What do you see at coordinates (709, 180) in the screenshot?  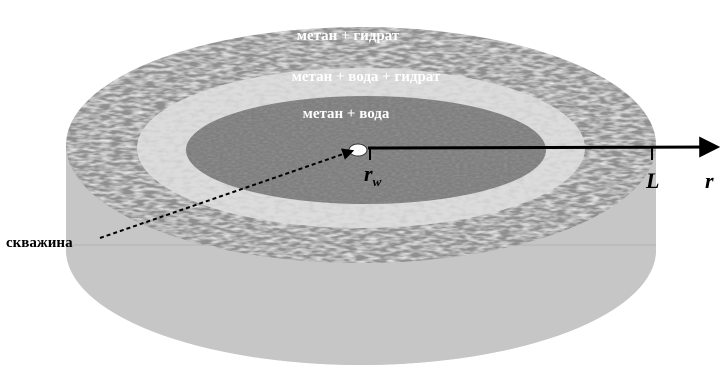 I see `r-label: r` at bounding box center [709, 180].